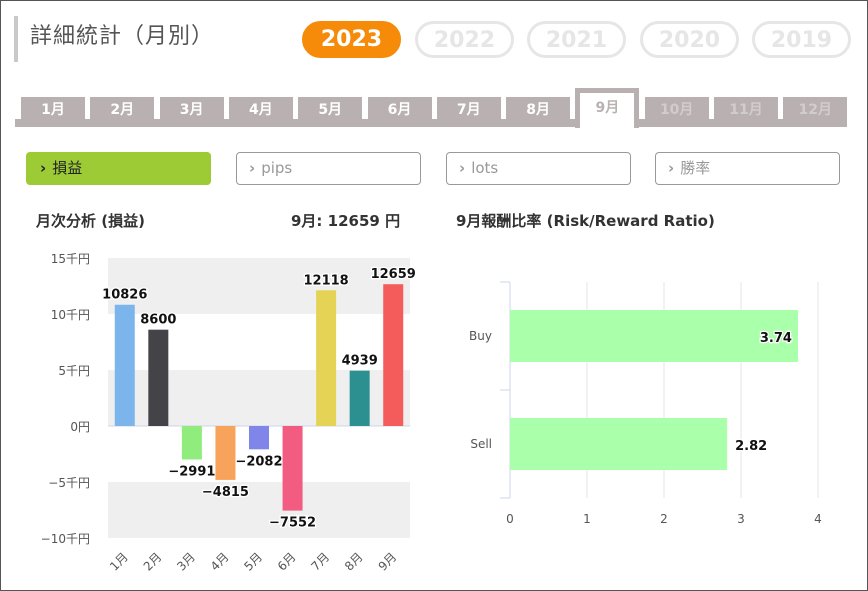 The image size is (868, 591). I want to click on year-button-3: 2020, so click(689, 39).